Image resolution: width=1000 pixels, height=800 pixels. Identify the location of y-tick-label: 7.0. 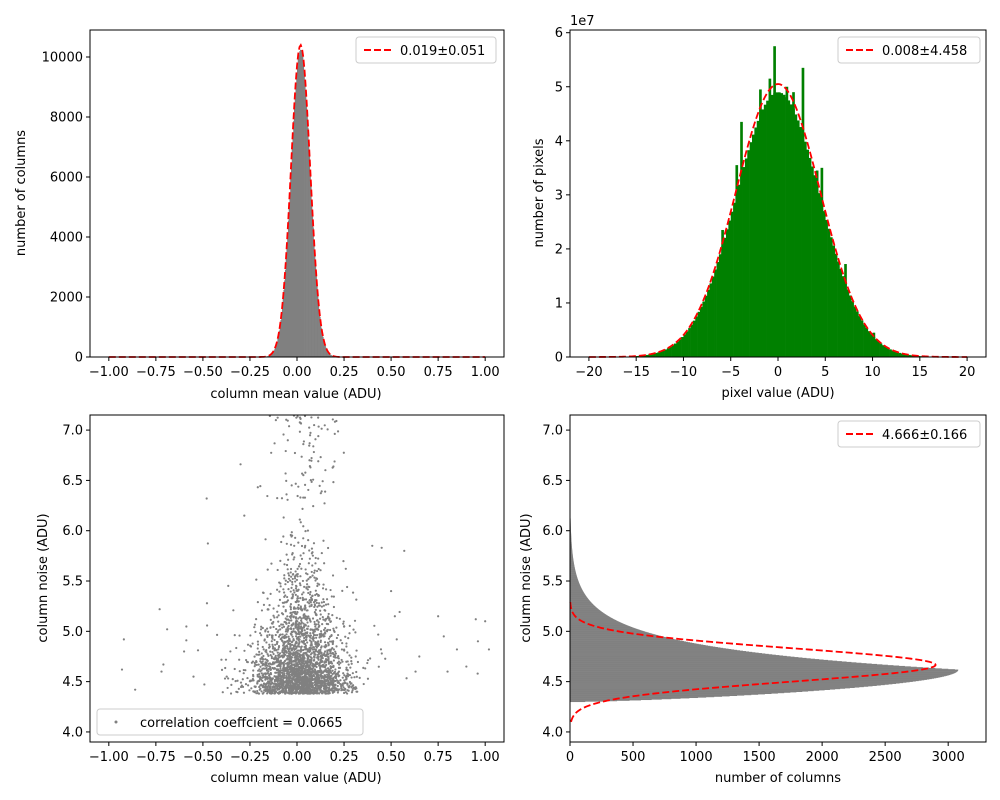
(72, 431).